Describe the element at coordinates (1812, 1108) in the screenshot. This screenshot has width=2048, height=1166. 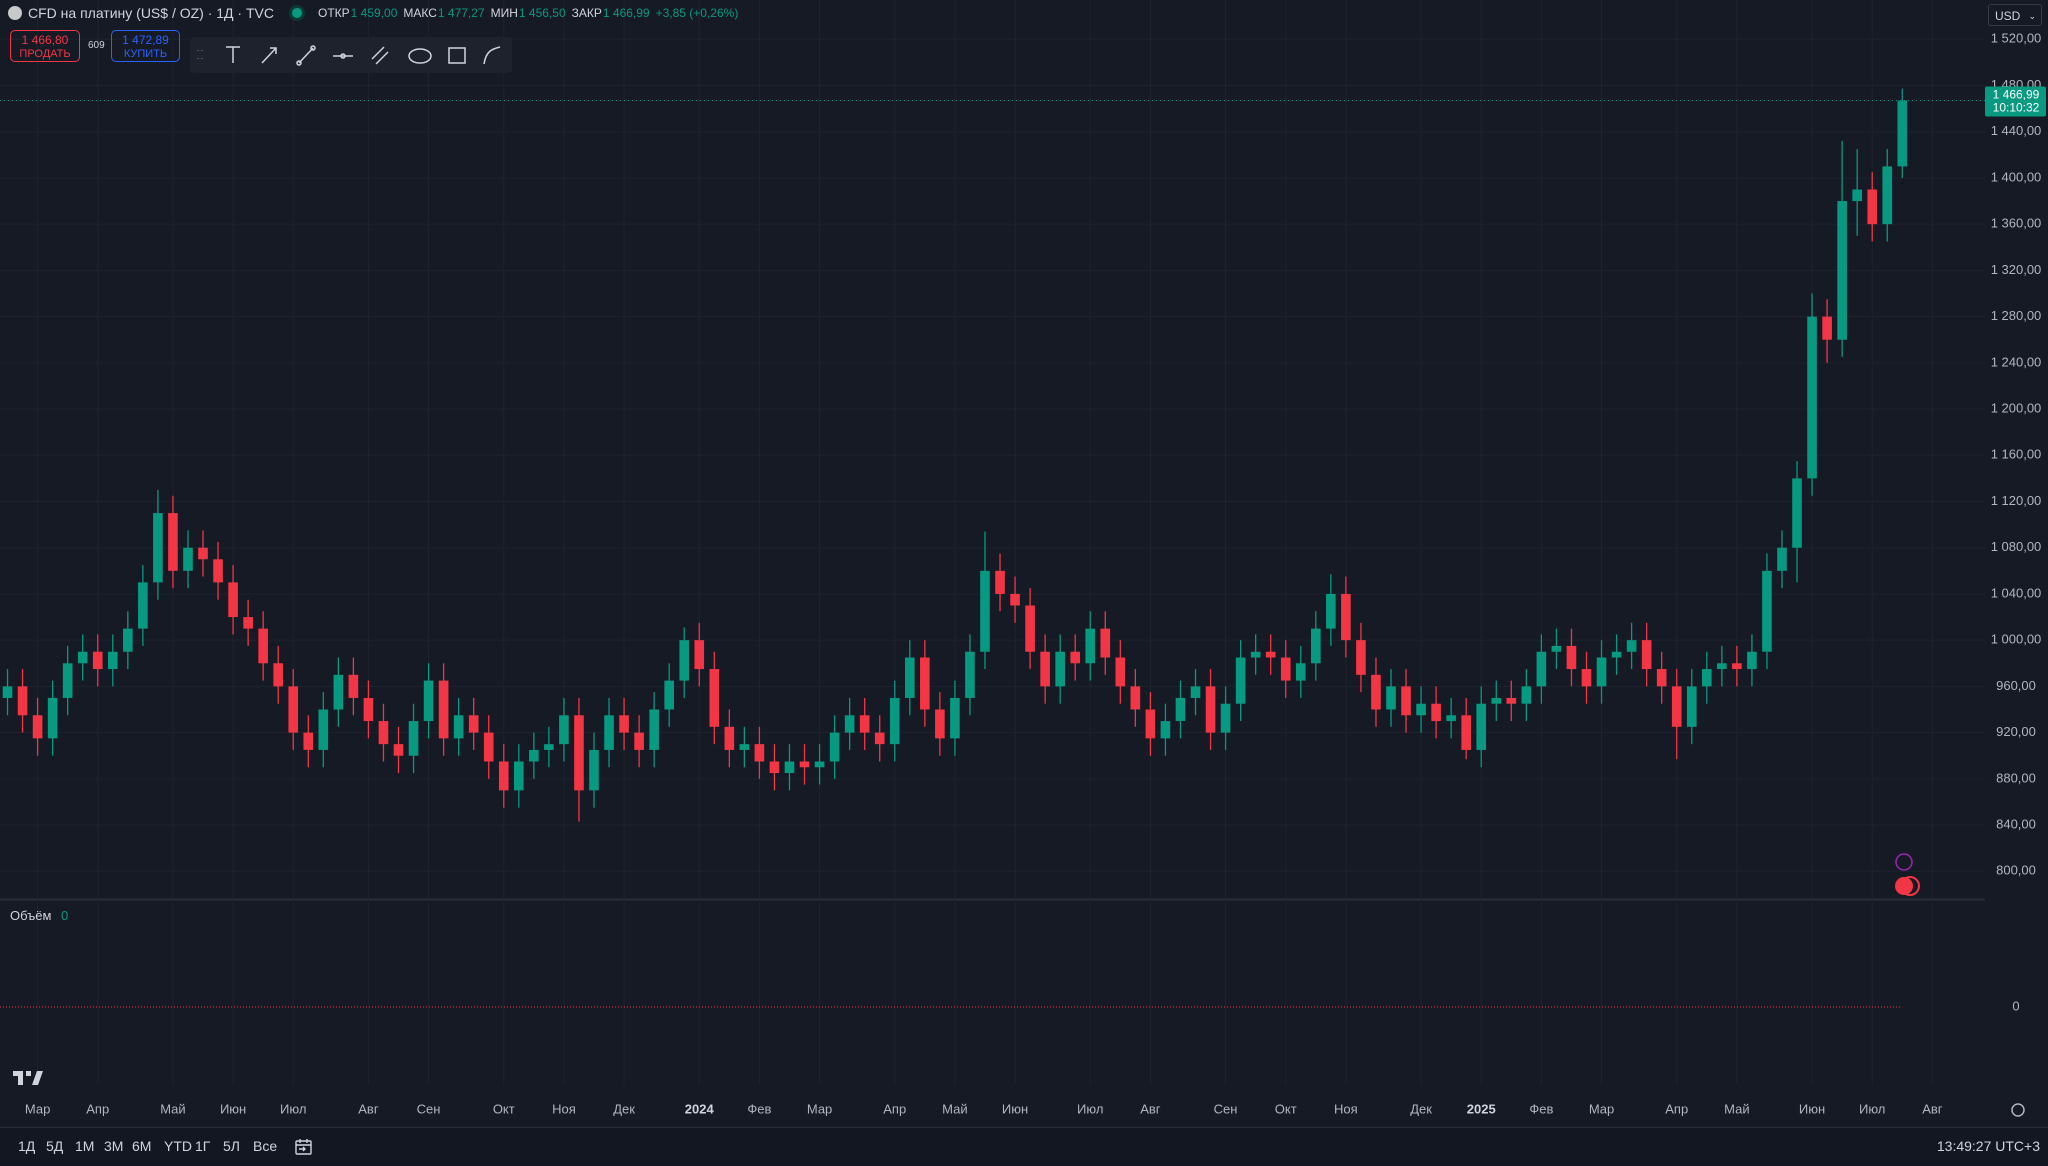
I see `x-tick-label: Июн` at that location.